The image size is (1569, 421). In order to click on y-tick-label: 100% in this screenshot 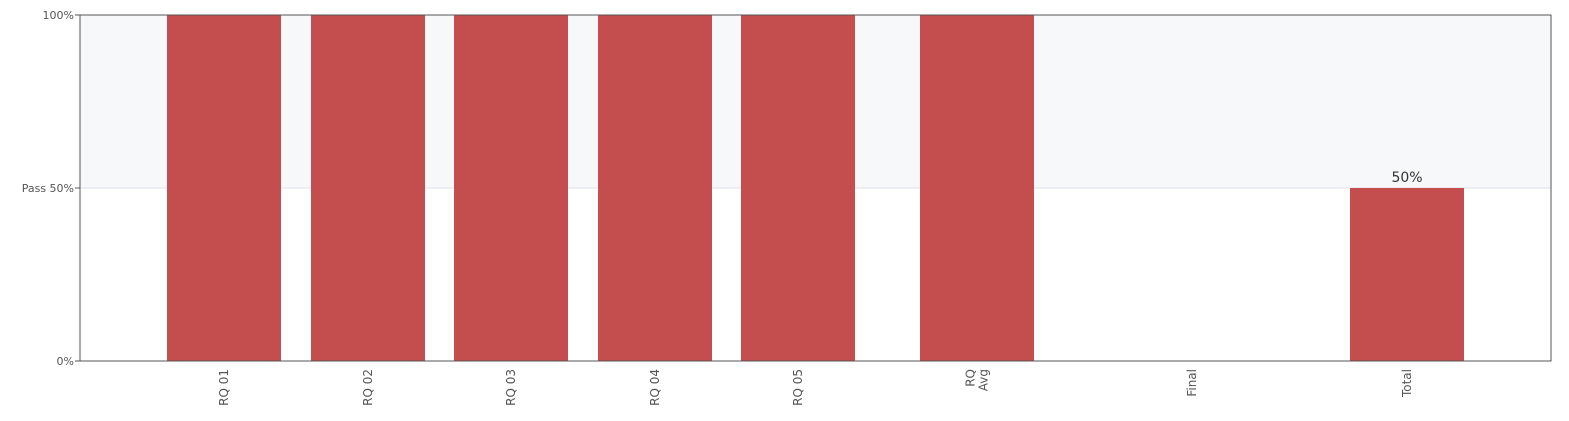, I will do `click(58, 15)`.